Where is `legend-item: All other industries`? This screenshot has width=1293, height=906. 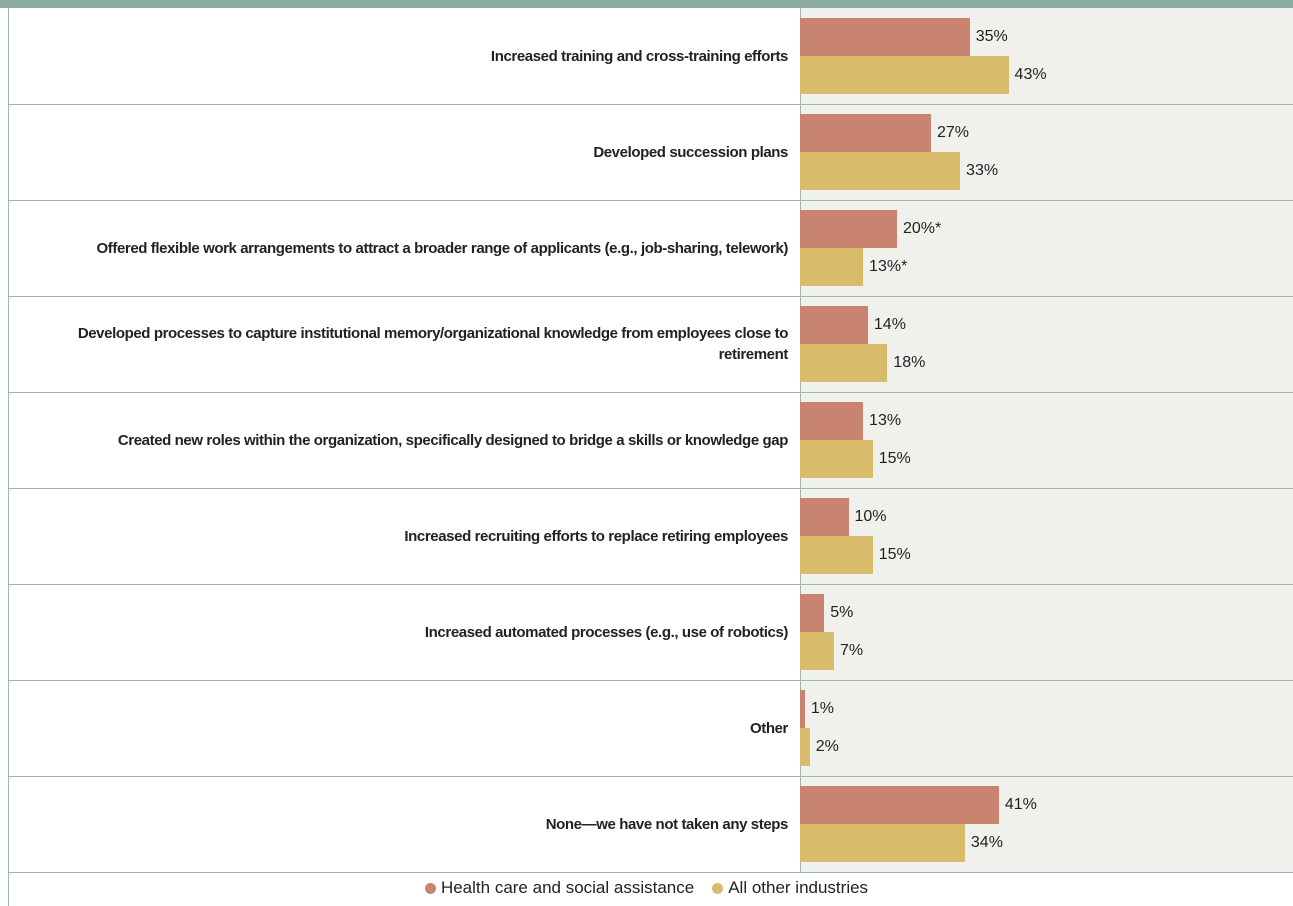
legend-item: All other industries is located at coordinates (790, 888).